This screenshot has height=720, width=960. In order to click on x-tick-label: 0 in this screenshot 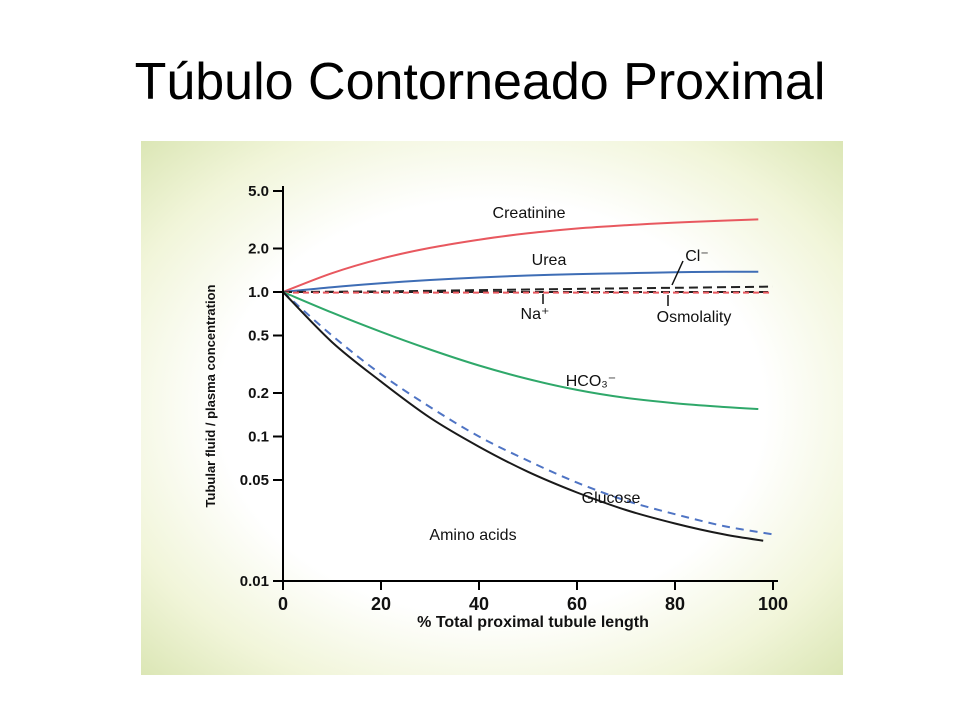, I will do `click(283, 604)`.